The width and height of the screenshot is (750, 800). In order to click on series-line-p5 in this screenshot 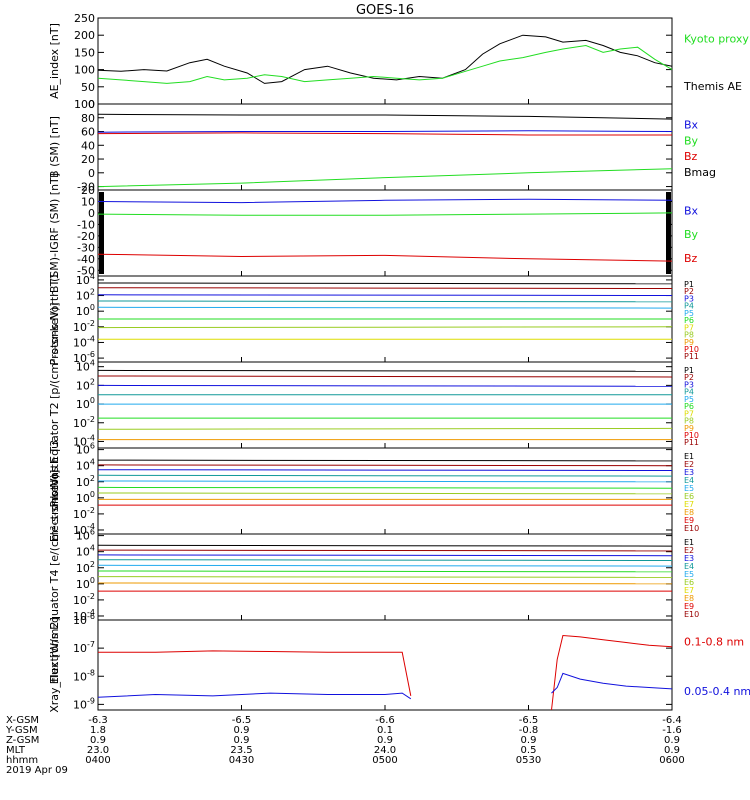, I will do `click(385, 307)`.